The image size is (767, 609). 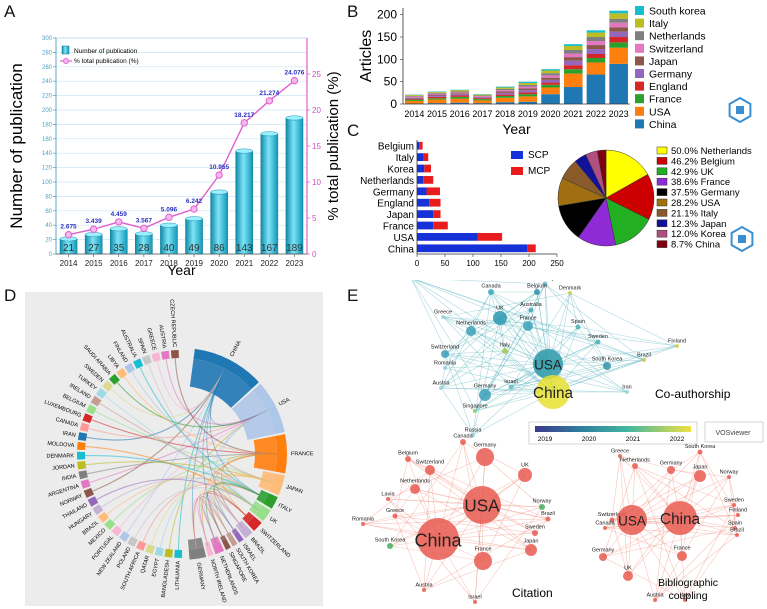 I want to click on network-node-label: South Korea, so click(x=701, y=447).